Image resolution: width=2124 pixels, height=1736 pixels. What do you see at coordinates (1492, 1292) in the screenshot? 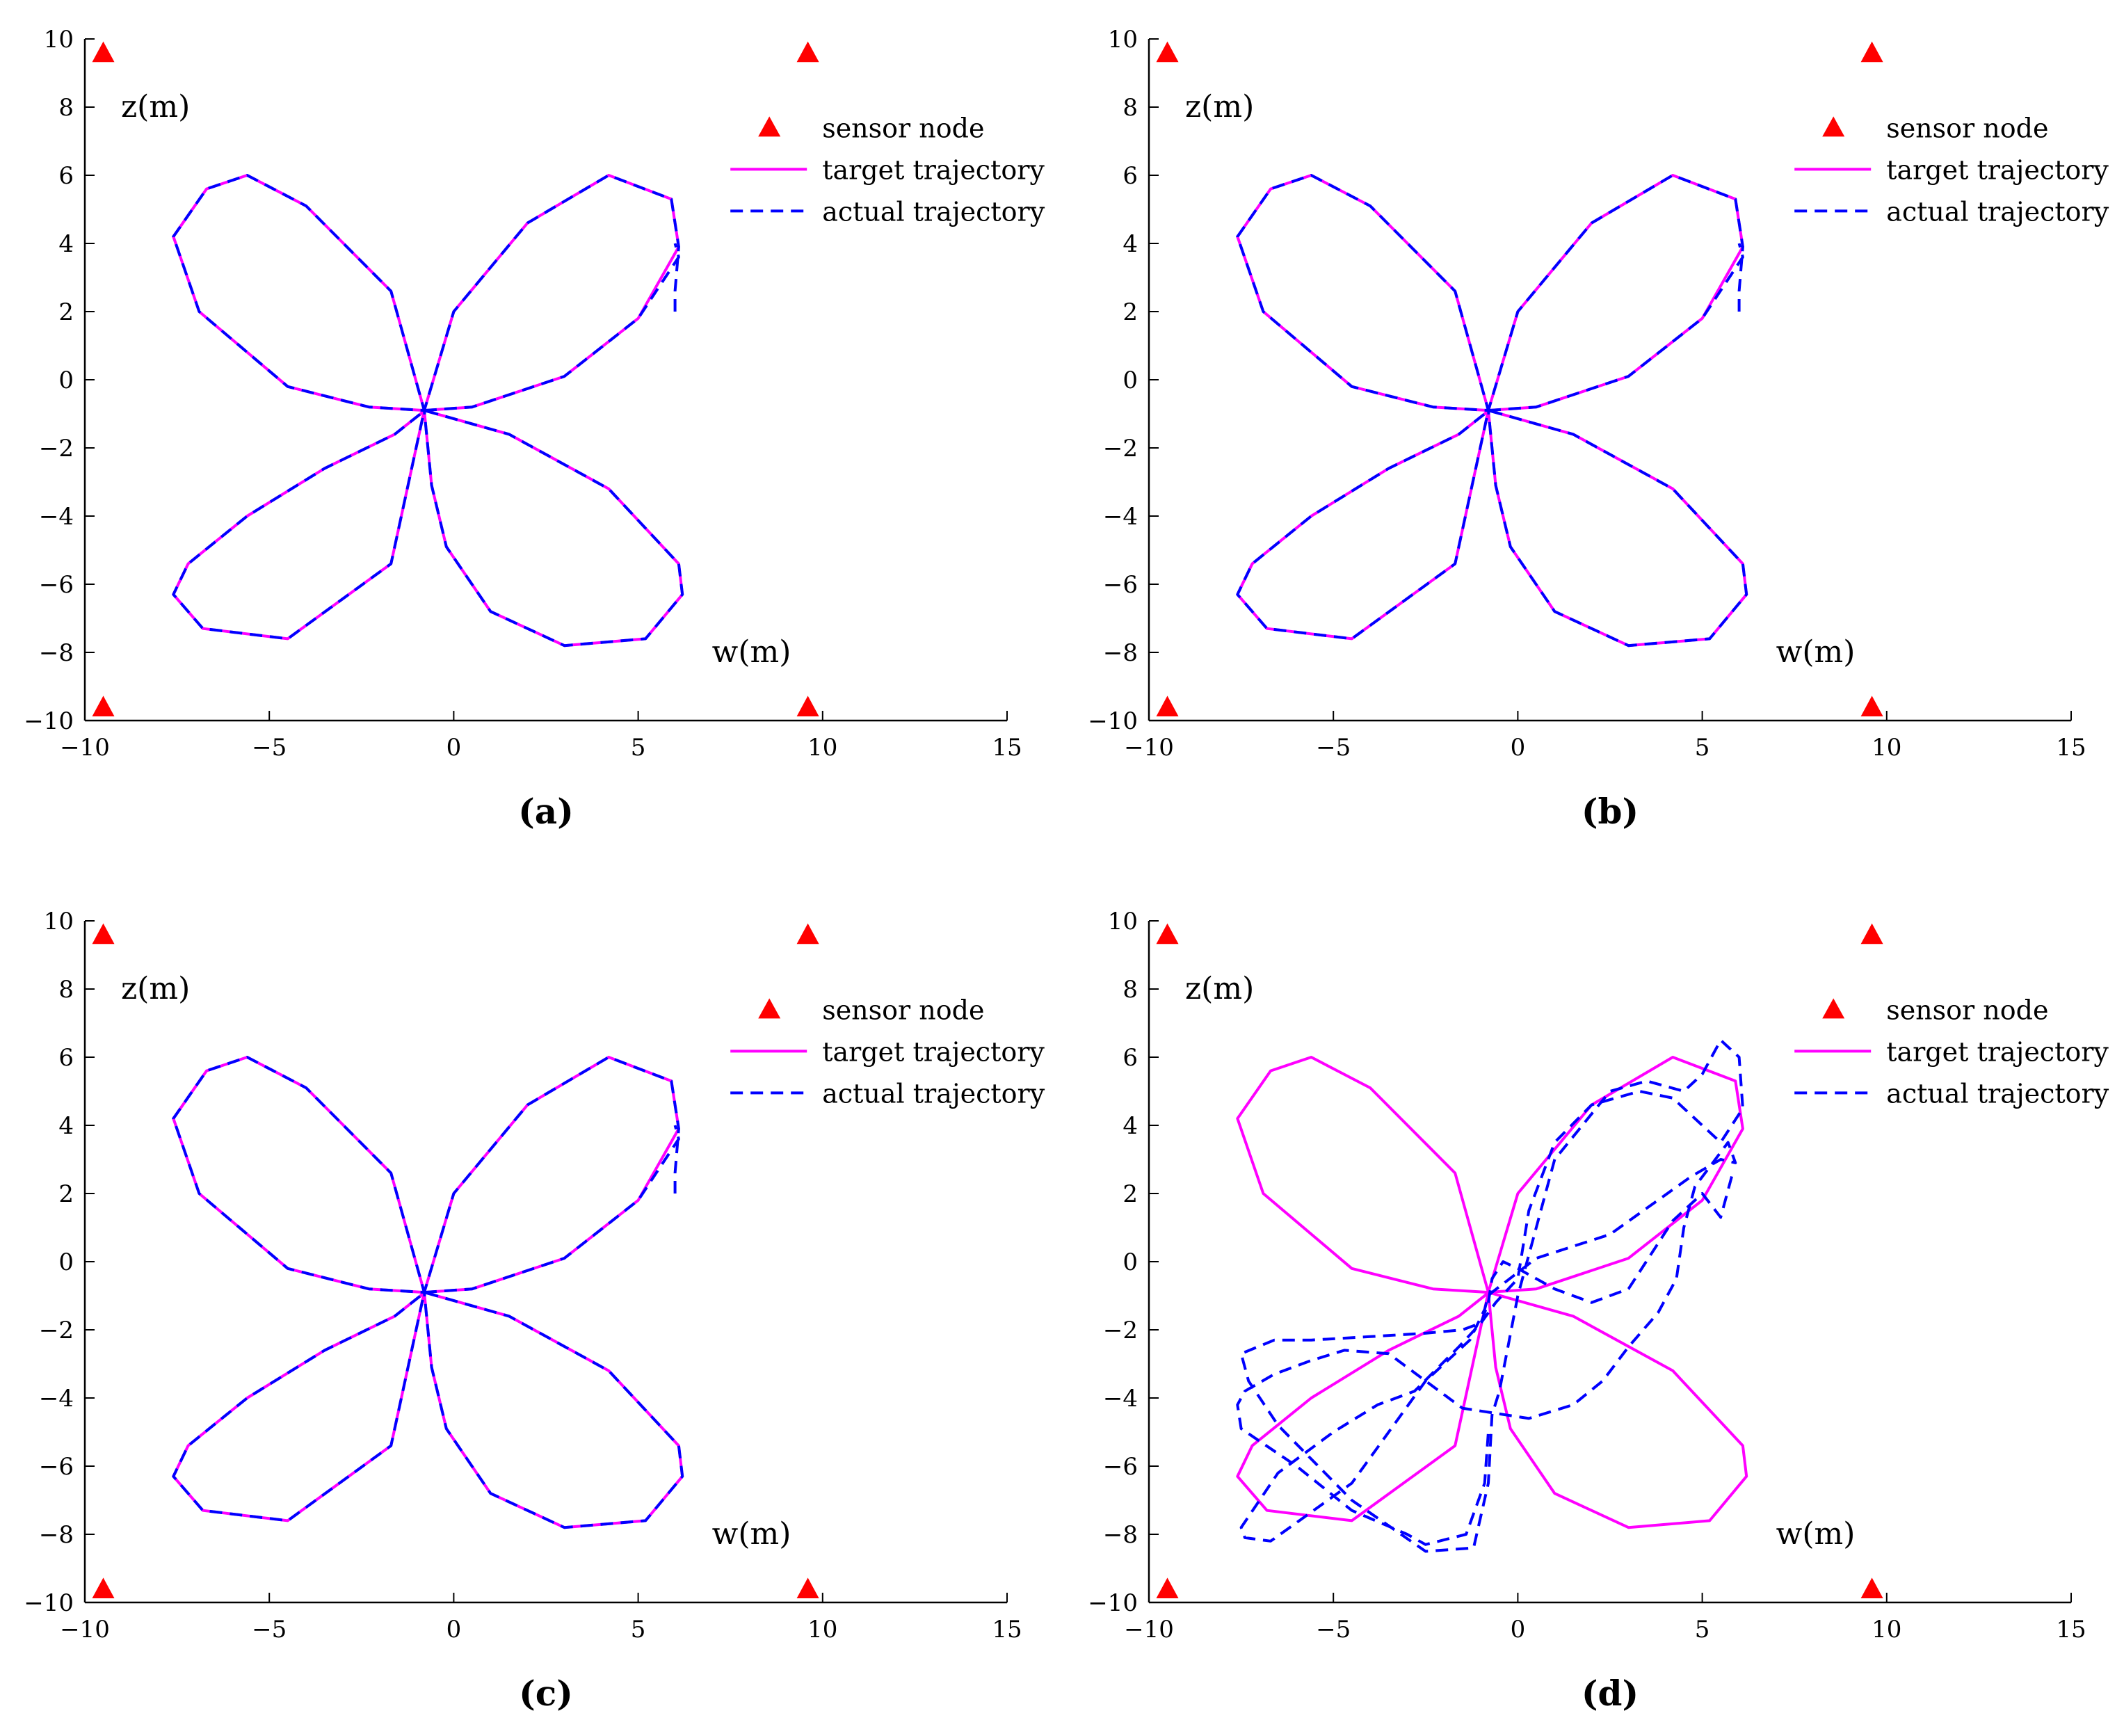
I see `target-trajectory-line` at bounding box center [1492, 1292].